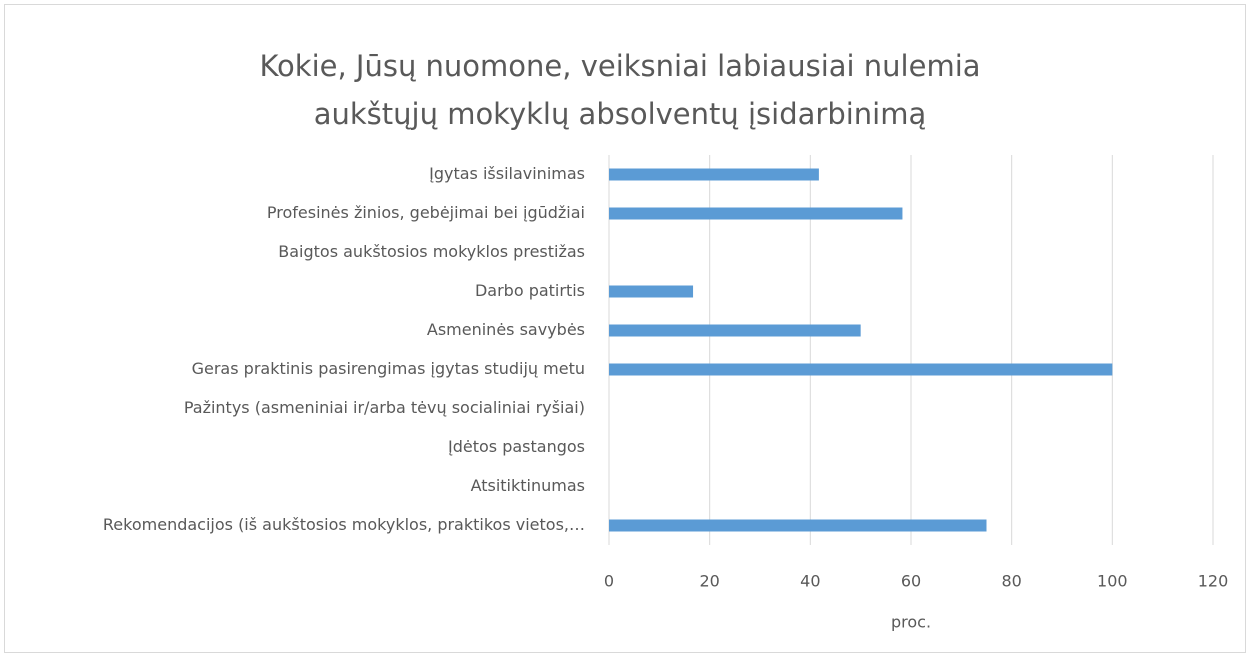 This screenshot has width=1251, height=657. What do you see at coordinates (810, 581) in the screenshot?
I see `x-tick-label: 40` at bounding box center [810, 581].